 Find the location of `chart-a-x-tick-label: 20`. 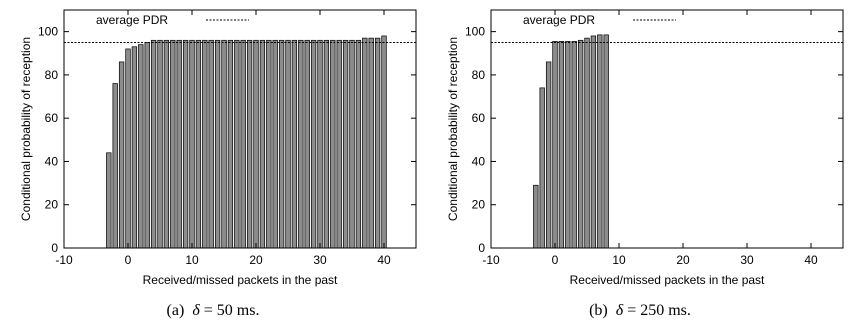

chart-a-x-tick-label: 20 is located at coordinates (256, 260).